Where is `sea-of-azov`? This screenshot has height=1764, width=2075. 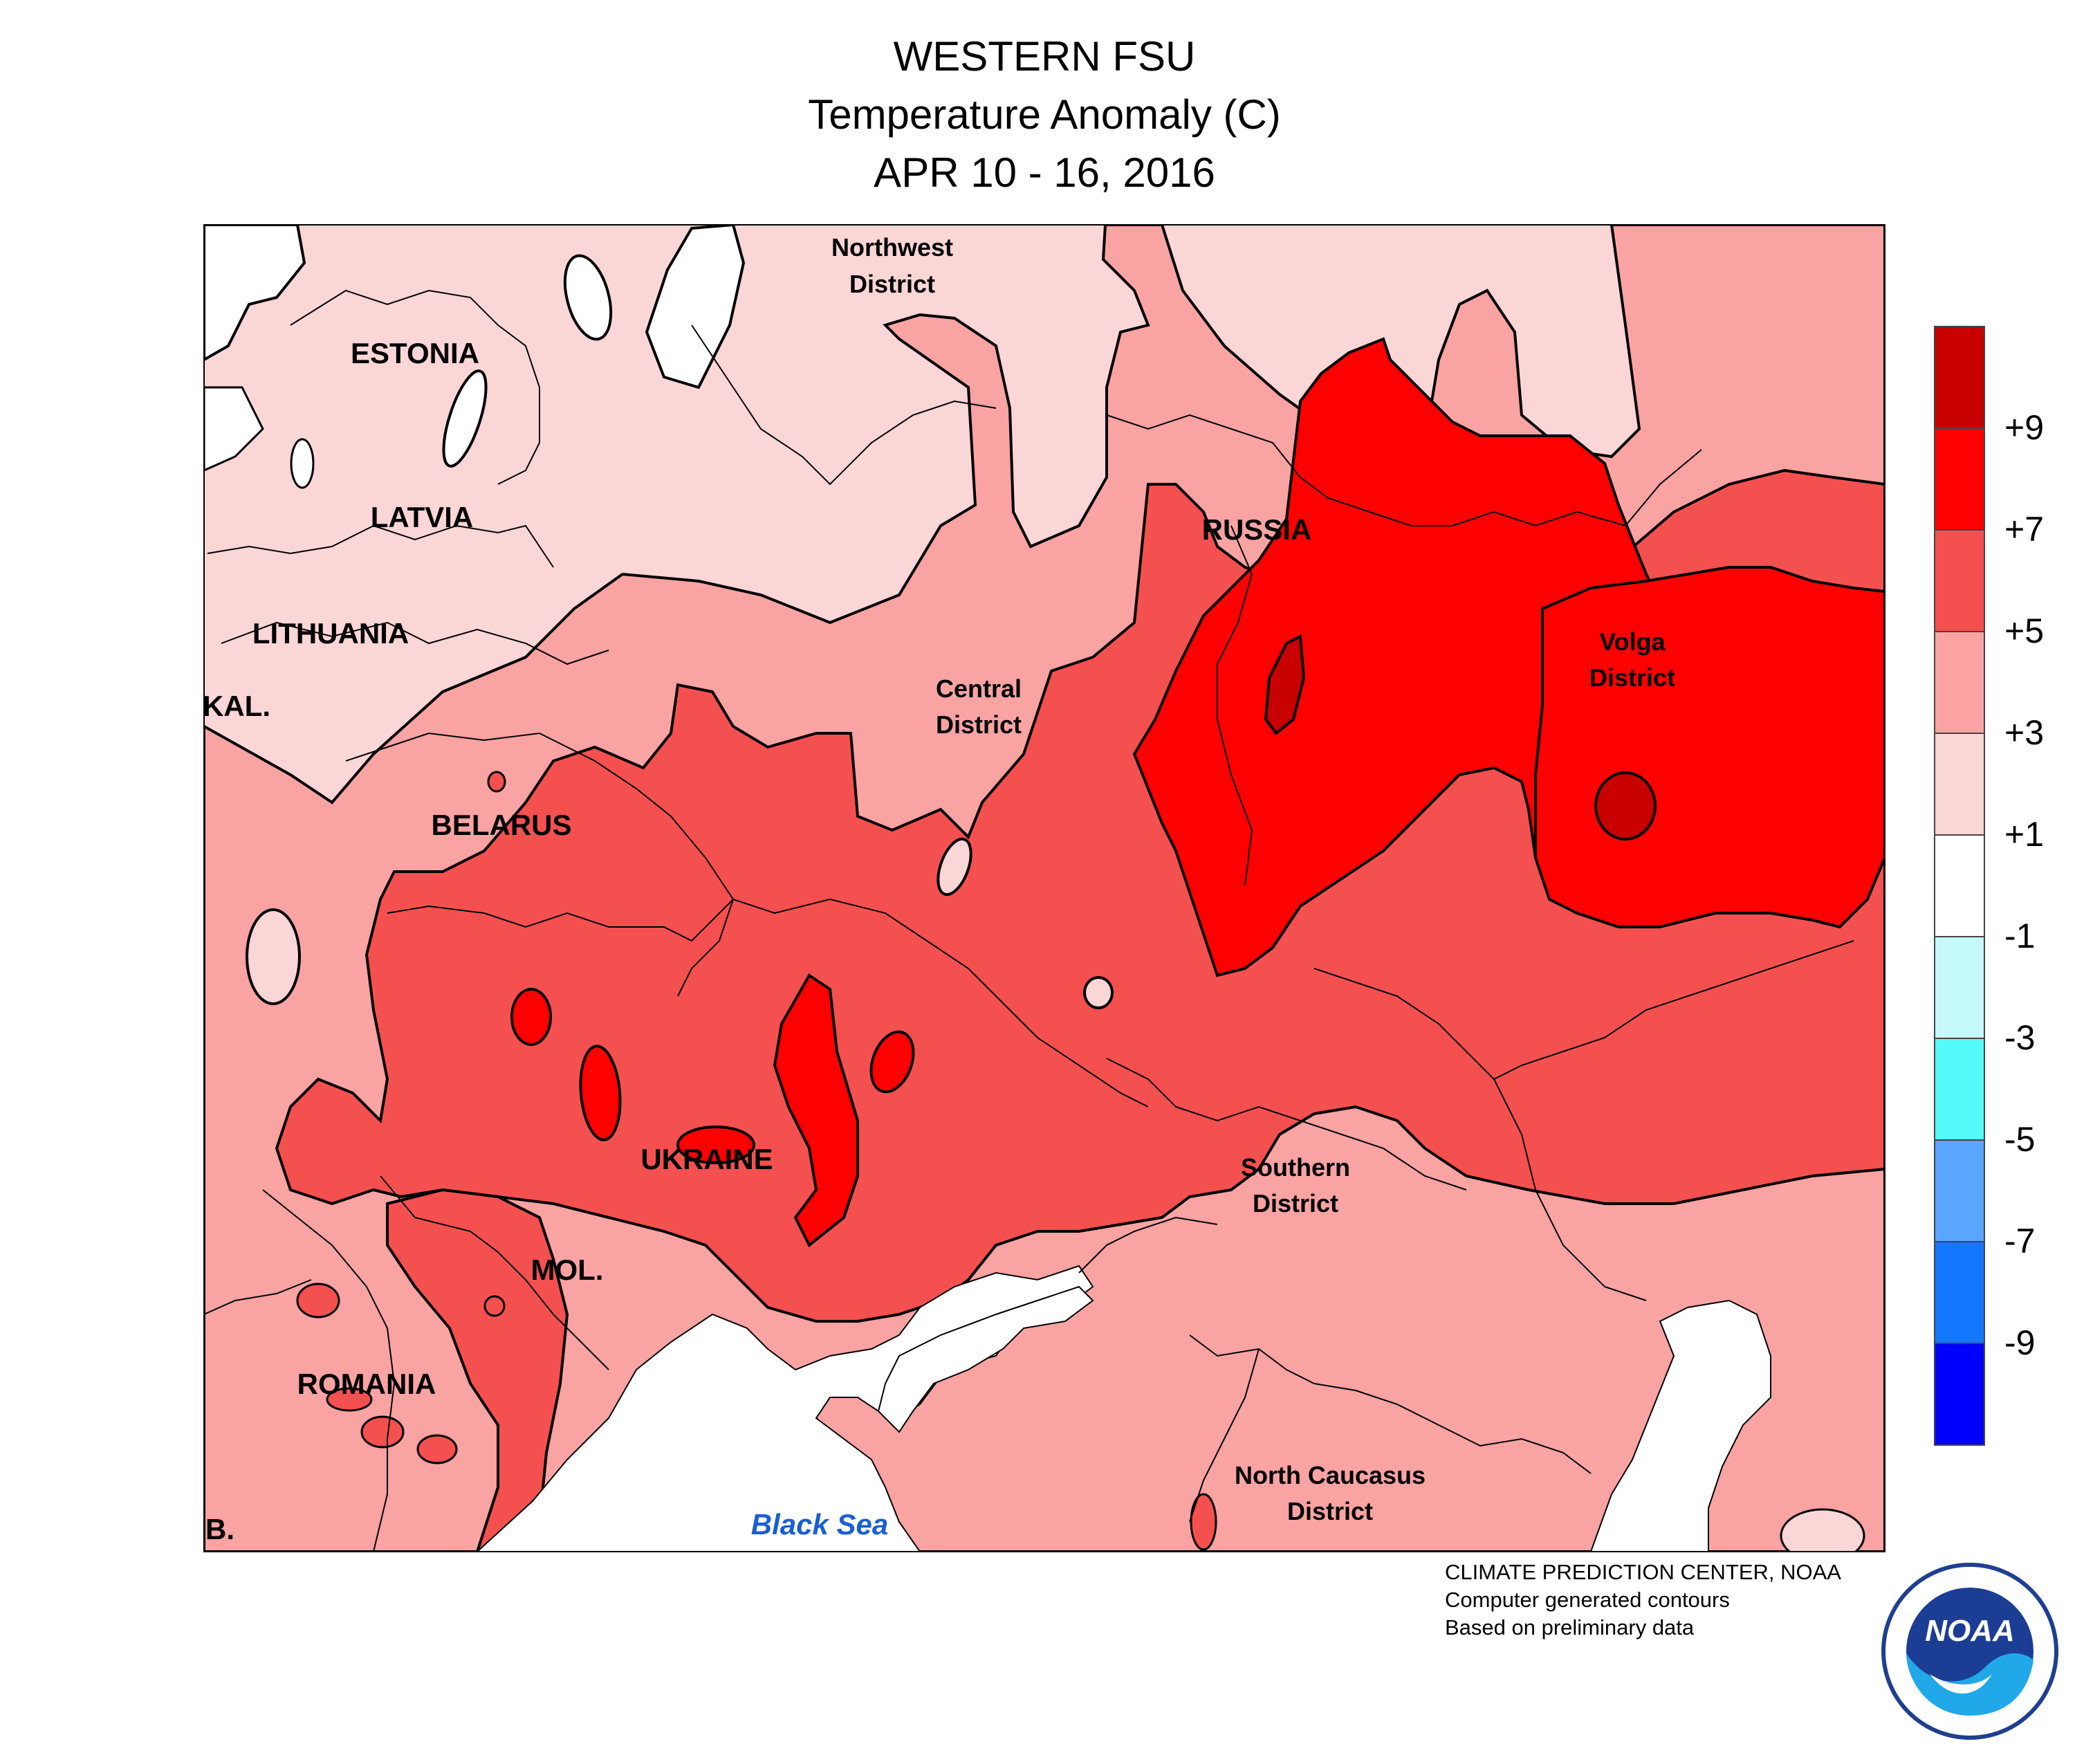
sea-of-azov is located at coordinates (985, 1359).